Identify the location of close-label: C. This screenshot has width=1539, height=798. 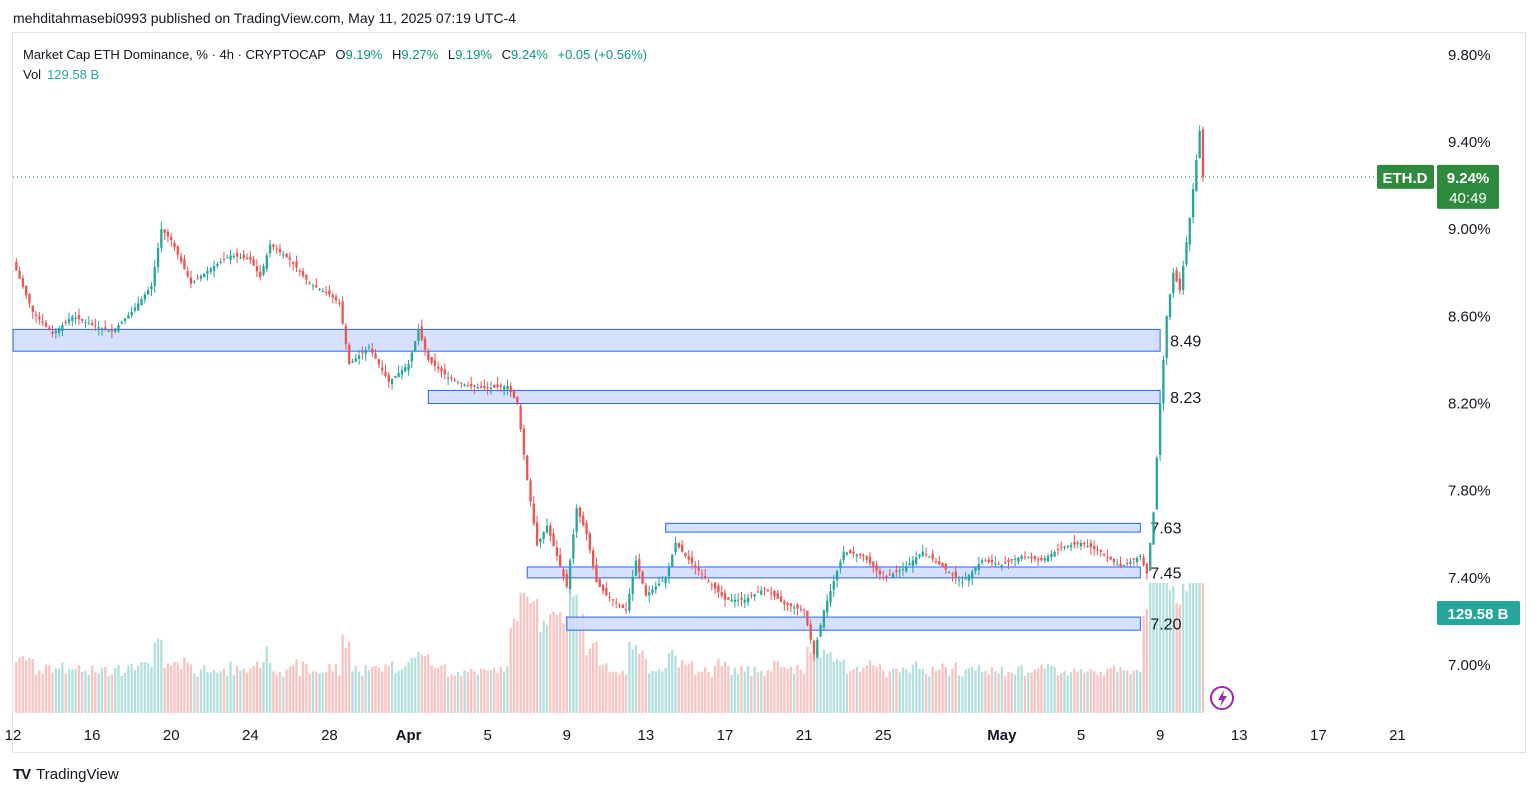
(506, 54).